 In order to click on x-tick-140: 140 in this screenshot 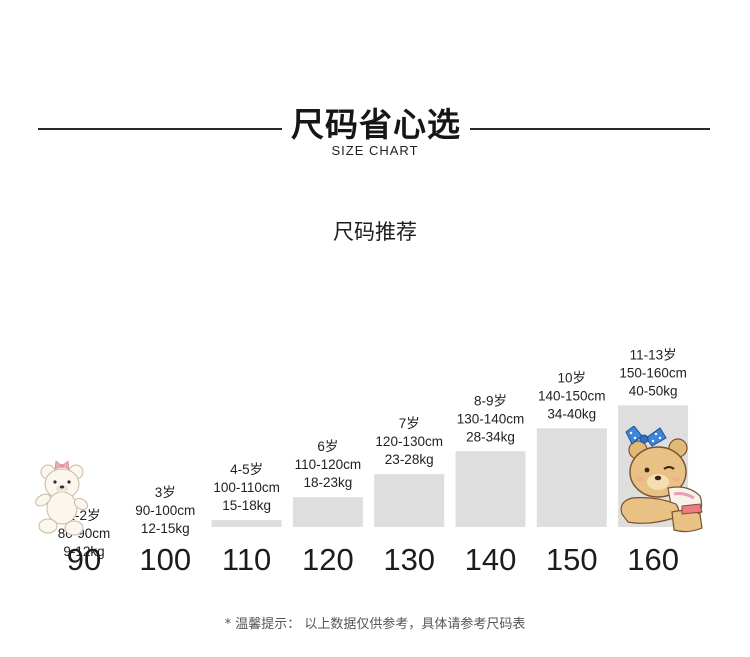, I will do `click(491, 559)`.